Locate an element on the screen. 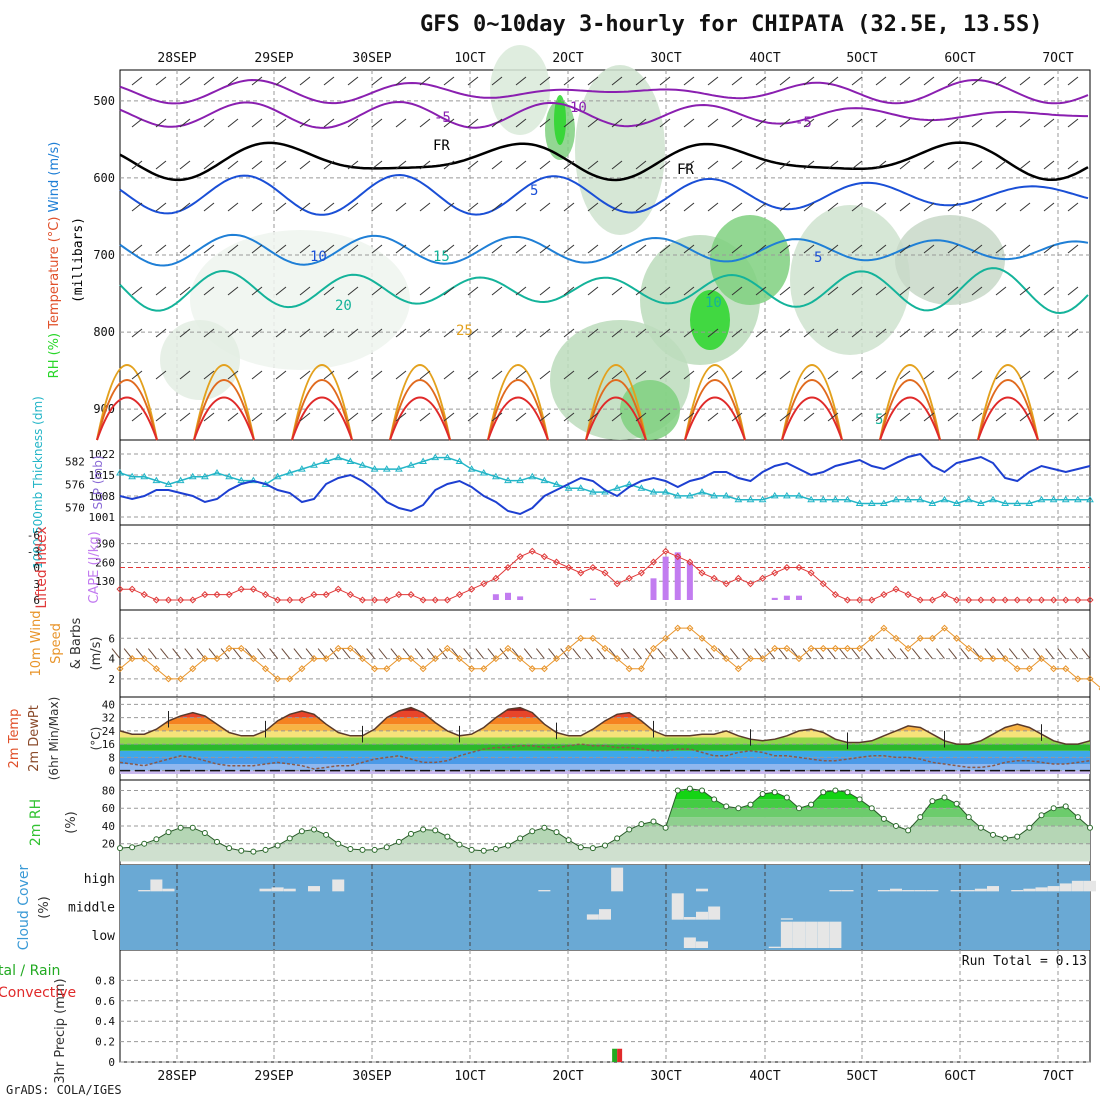  lifted-tick-label: 3 is located at coordinates (36, 584).